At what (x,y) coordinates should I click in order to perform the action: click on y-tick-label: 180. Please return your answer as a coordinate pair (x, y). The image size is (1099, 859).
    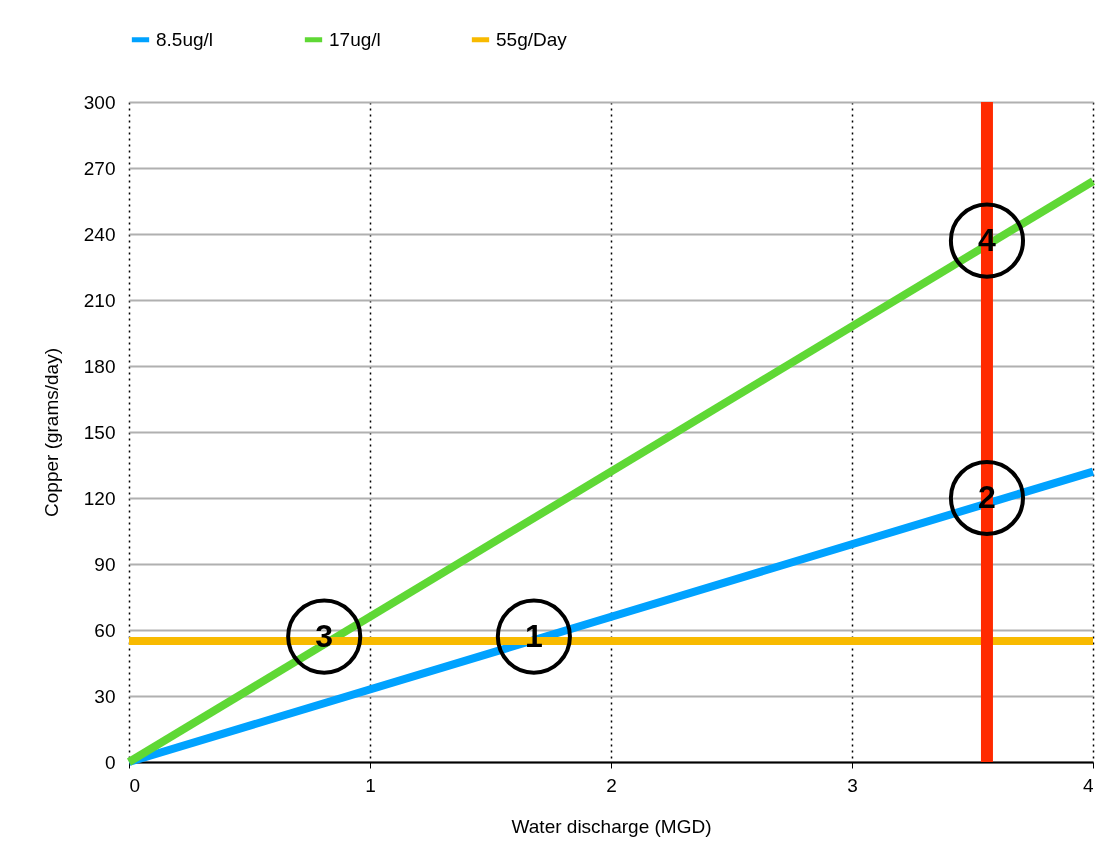
    Looking at the image, I should click on (99, 366).